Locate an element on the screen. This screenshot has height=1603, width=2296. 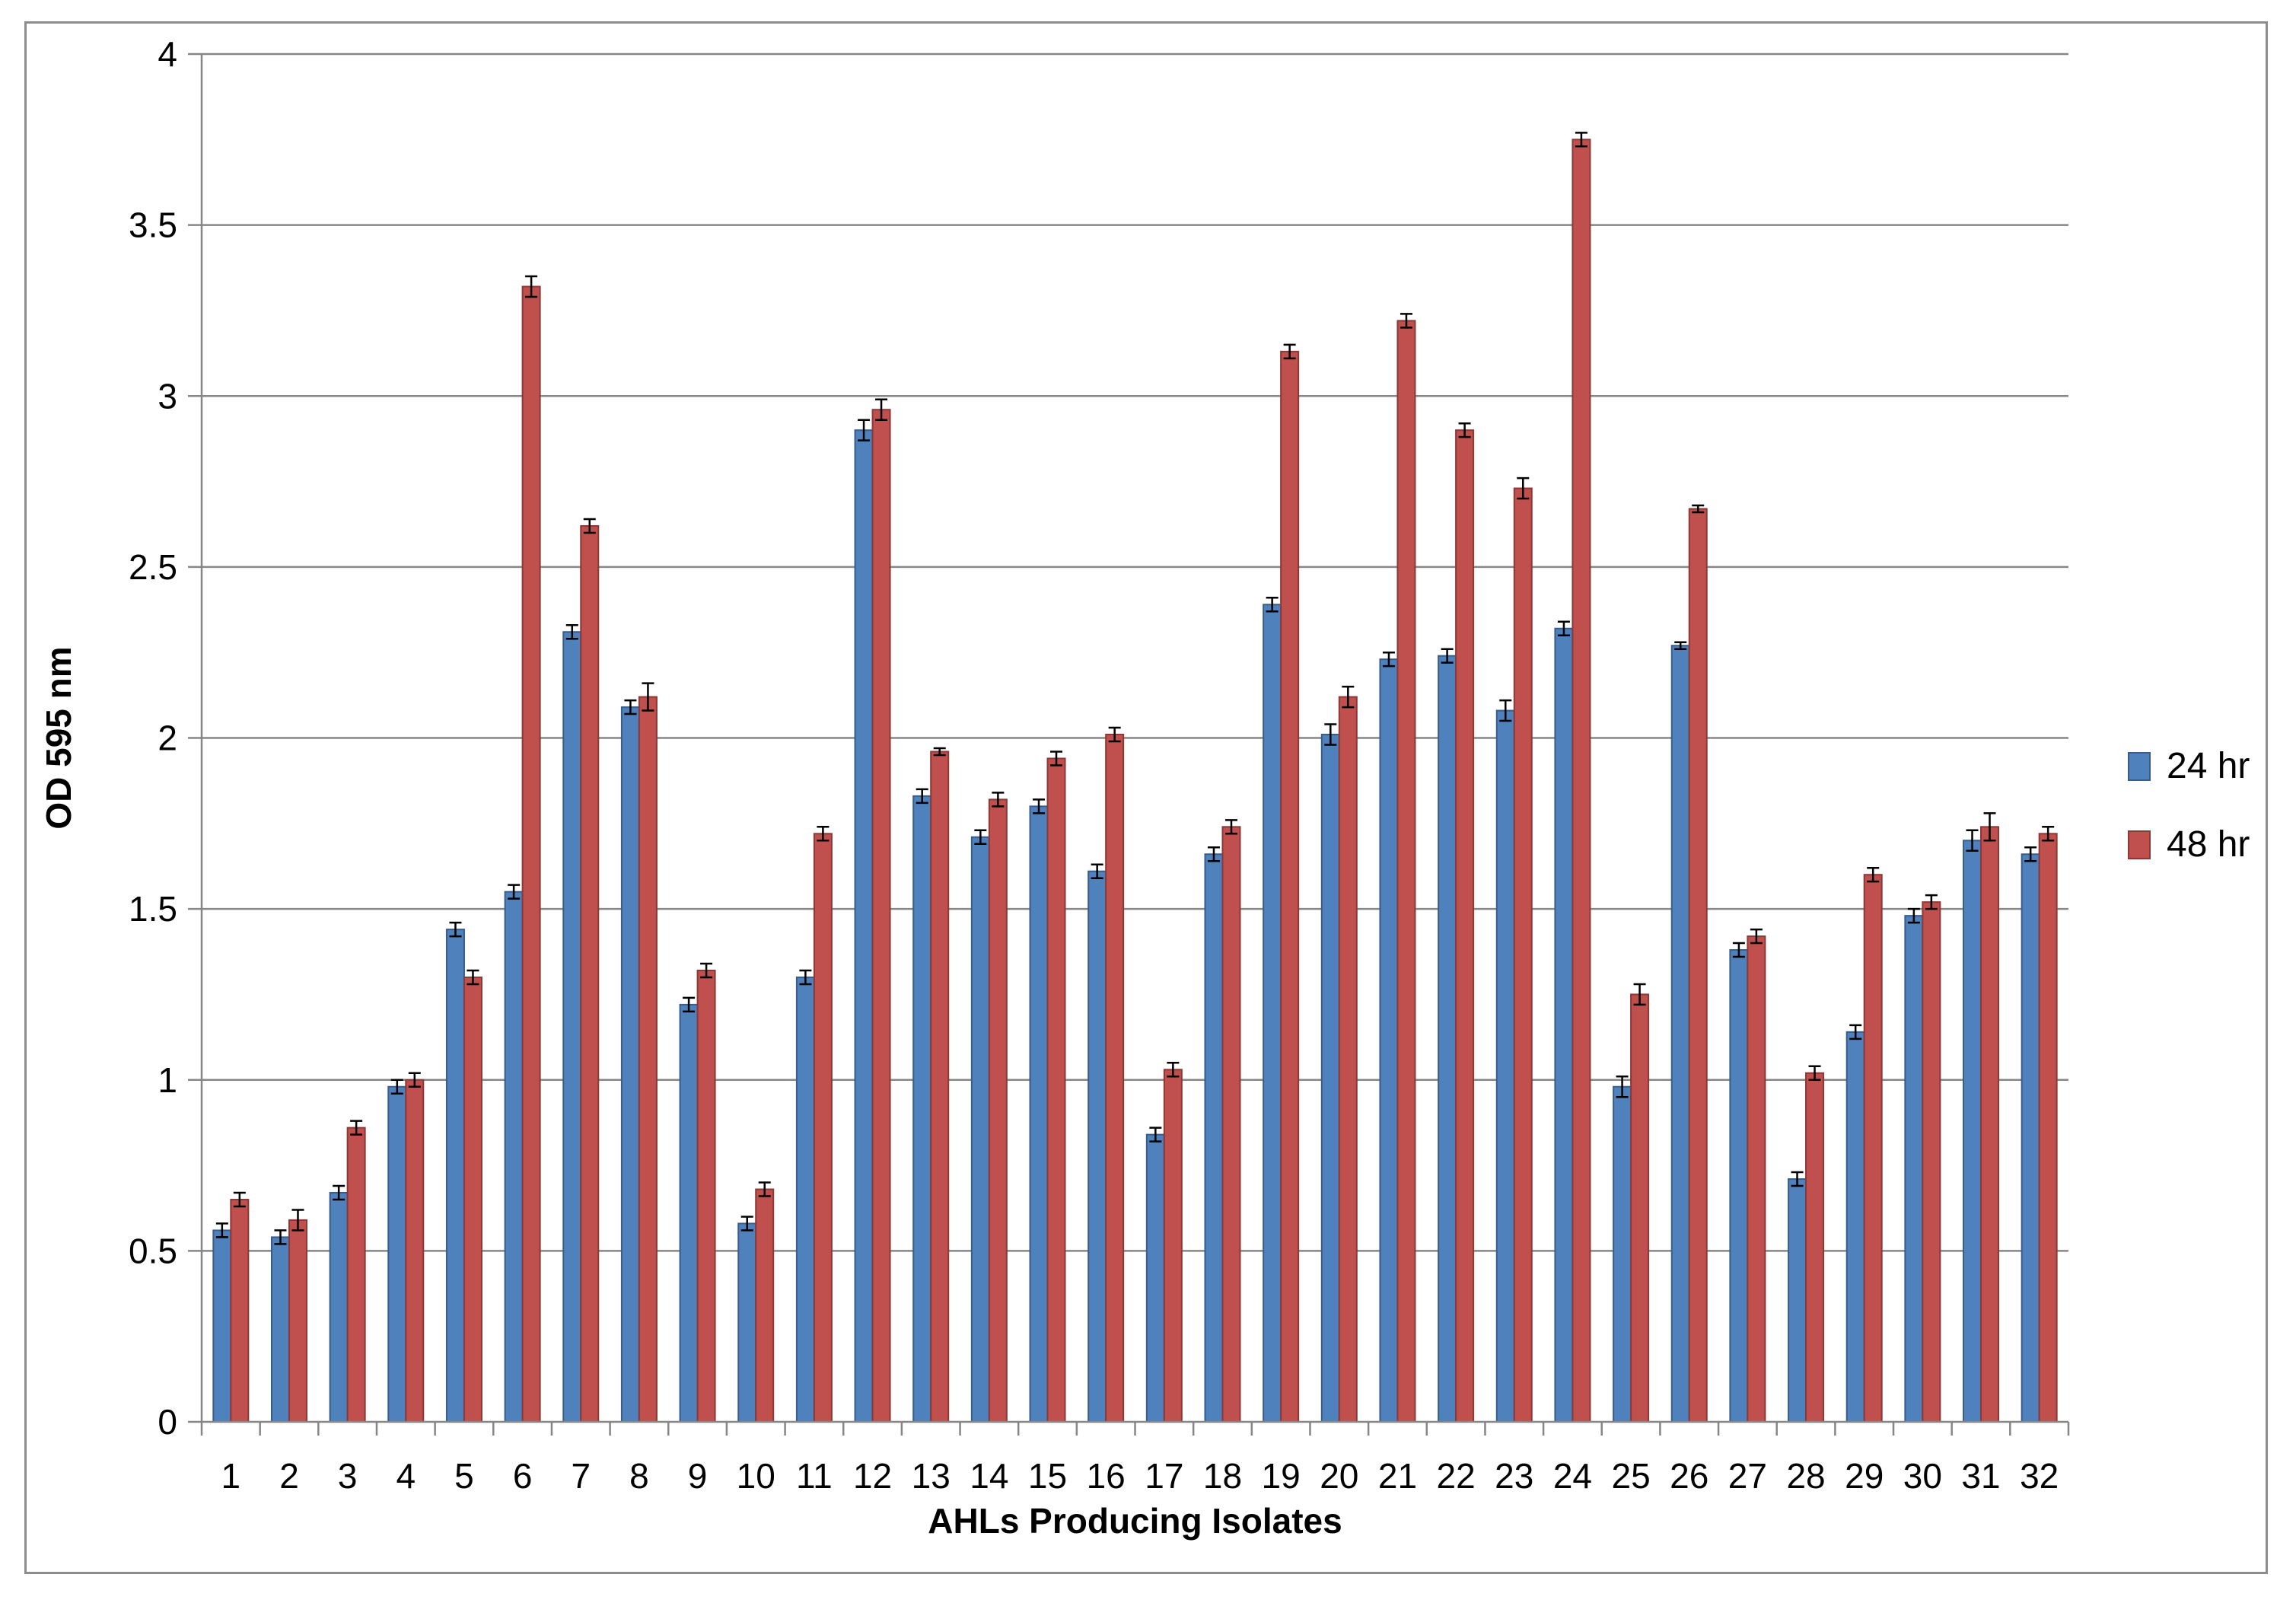
x-tick-label: 27 is located at coordinates (1747, 1476).